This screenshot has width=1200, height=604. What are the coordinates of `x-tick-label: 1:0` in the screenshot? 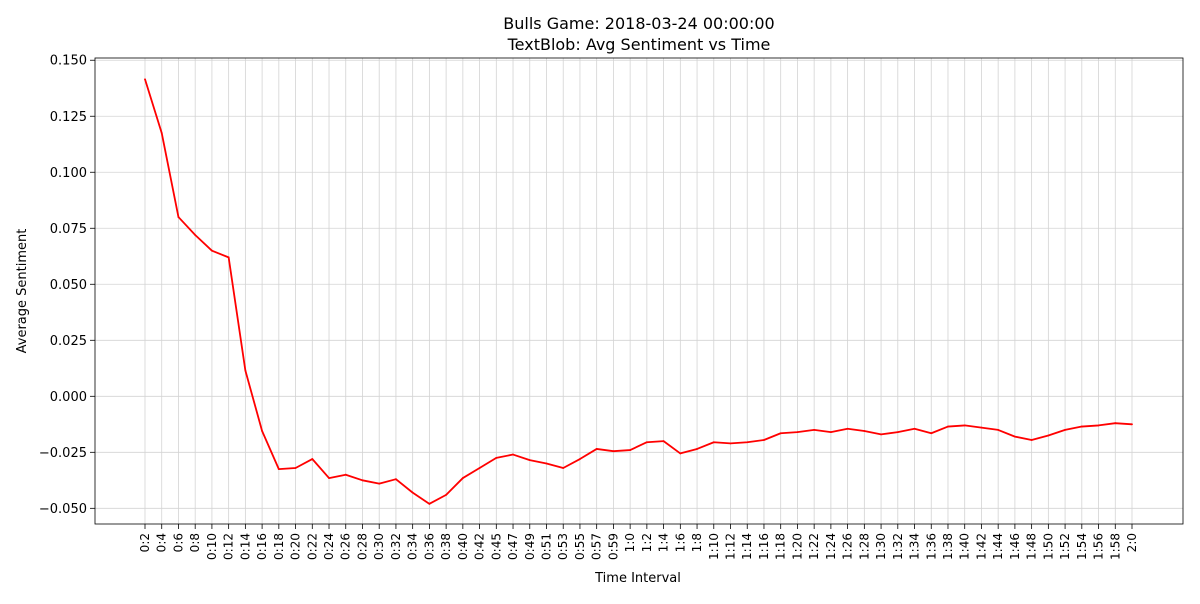 It's located at (630, 542).